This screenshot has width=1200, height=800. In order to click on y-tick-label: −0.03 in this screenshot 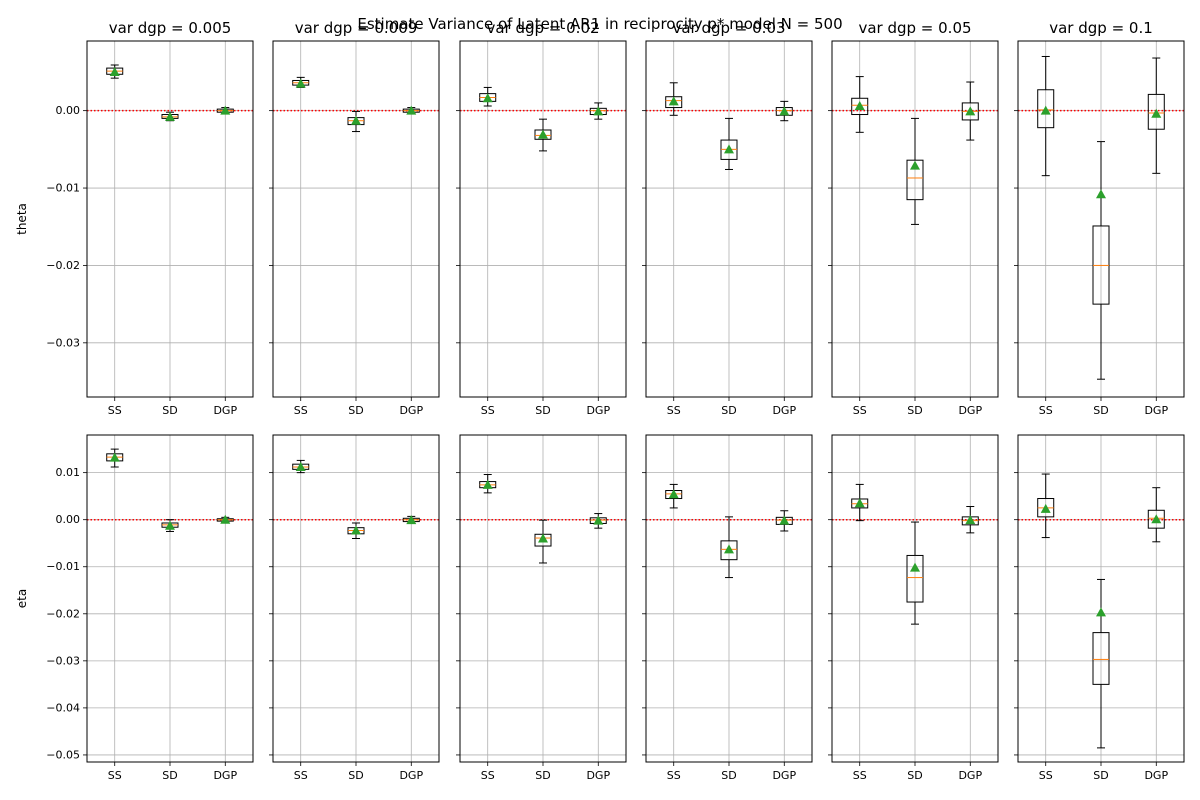, I will do `click(63, 660)`.